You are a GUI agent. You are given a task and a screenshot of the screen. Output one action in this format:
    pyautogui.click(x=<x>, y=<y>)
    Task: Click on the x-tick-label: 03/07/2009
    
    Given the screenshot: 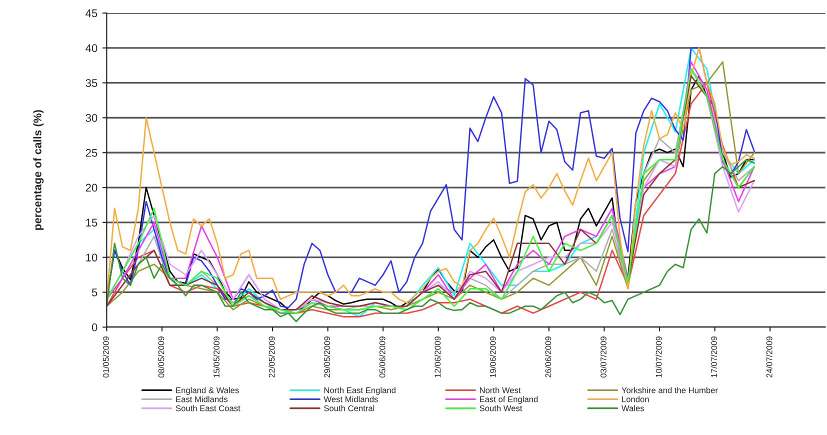 What is the action you would take?
    pyautogui.click(x=603, y=357)
    